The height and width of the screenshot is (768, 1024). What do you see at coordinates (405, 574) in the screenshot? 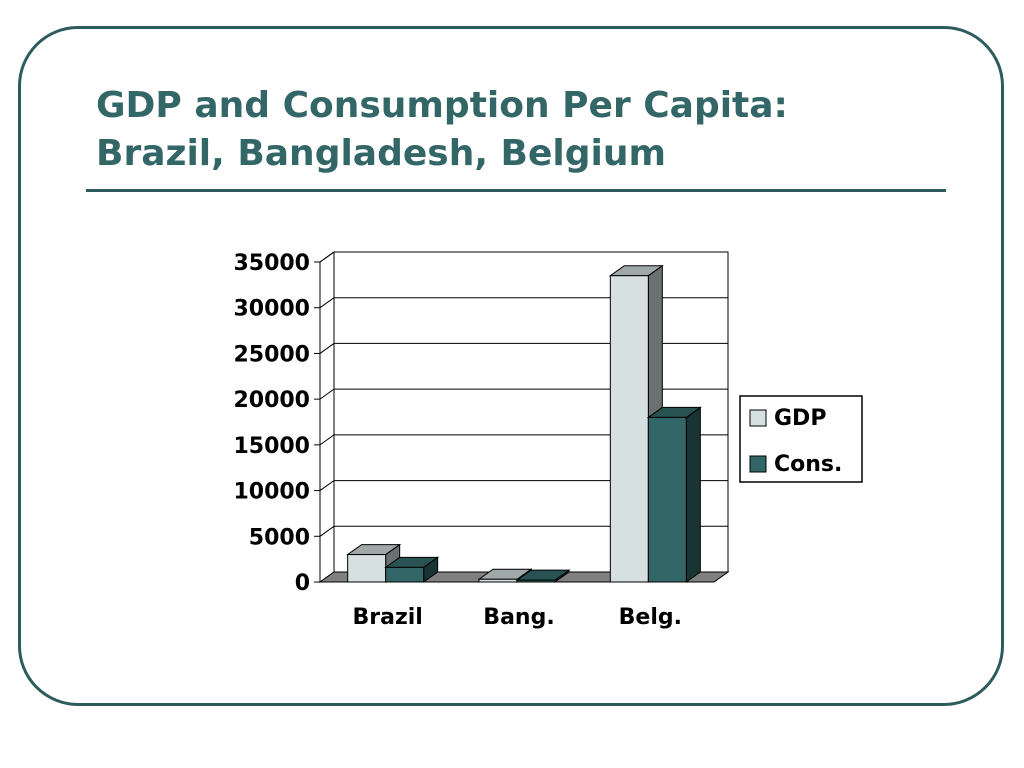
I see `bar-cons-brazil` at bounding box center [405, 574].